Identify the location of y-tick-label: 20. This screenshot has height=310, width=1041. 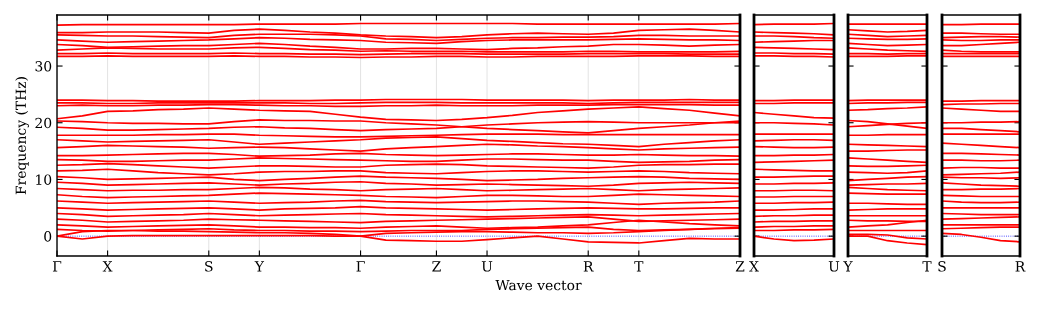
(43, 123).